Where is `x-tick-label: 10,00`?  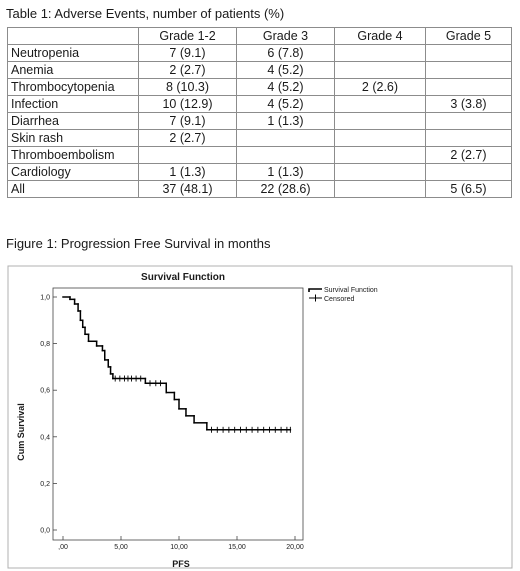 x-tick-label: 10,00 is located at coordinates (179, 547).